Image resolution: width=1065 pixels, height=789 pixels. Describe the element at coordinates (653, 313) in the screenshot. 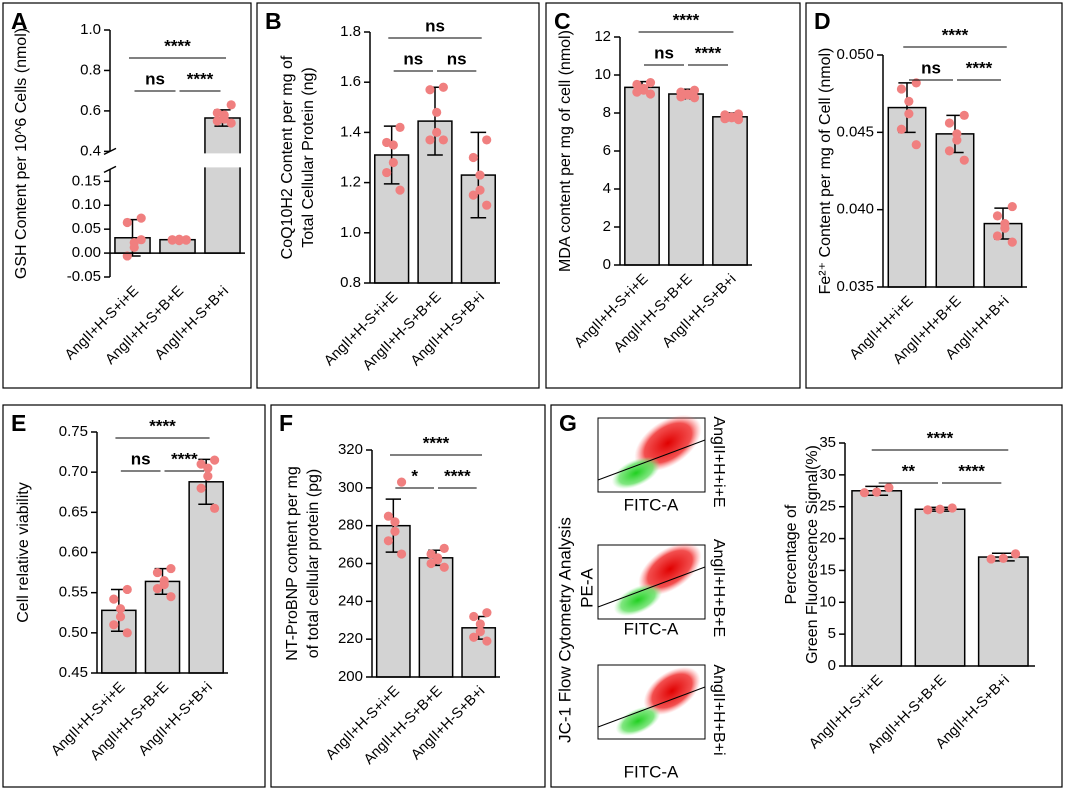

I see `x-tick-label: AngII+H-S+B+E` at that location.